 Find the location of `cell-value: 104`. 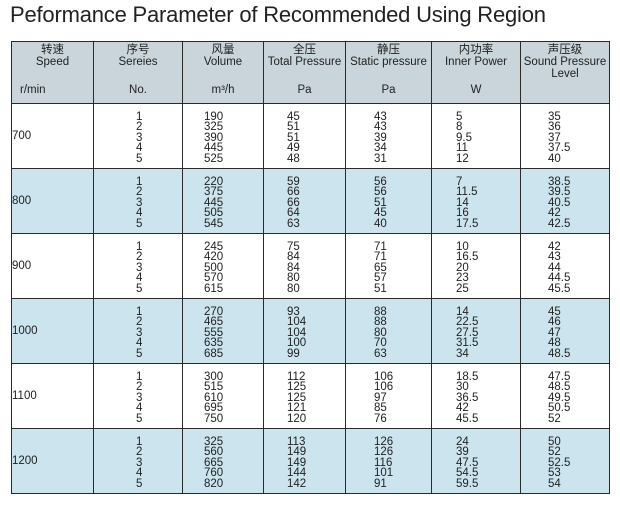

cell-value: 104 is located at coordinates (297, 332).